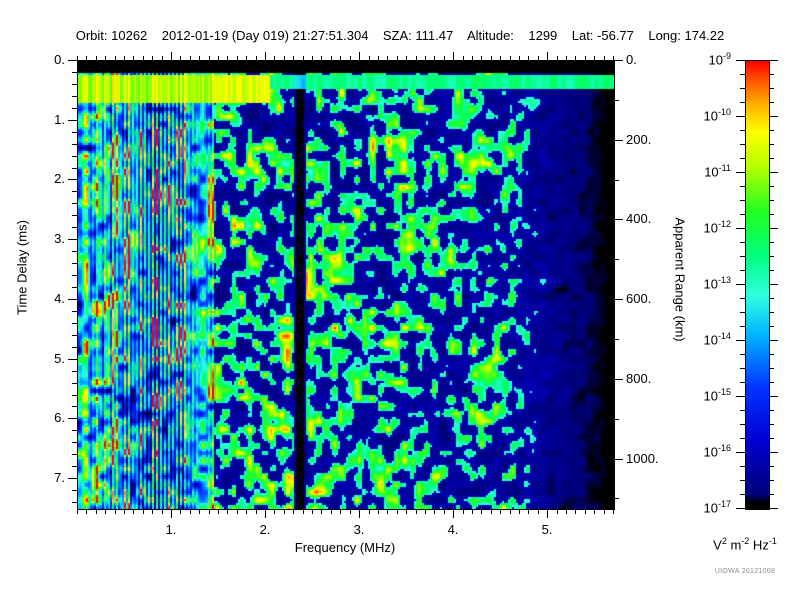 The image size is (800, 600). Describe the element at coordinates (639, 378) in the screenshot. I see `y2-tick-label: 800.` at that location.